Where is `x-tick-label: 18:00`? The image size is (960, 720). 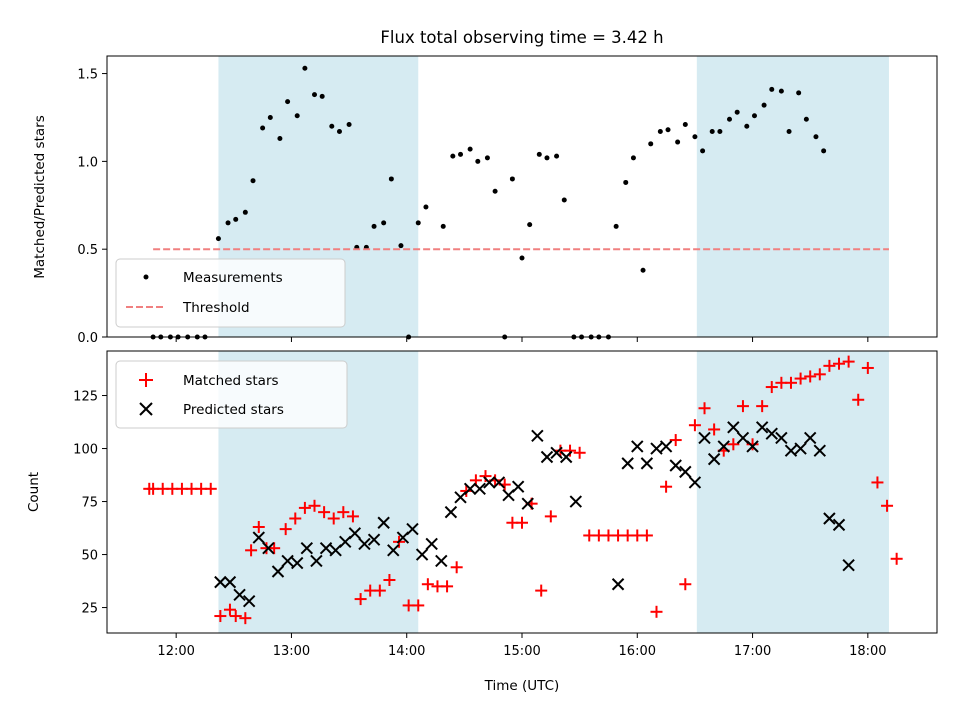
x-tick-label: 18:00 is located at coordinates (867, 651).